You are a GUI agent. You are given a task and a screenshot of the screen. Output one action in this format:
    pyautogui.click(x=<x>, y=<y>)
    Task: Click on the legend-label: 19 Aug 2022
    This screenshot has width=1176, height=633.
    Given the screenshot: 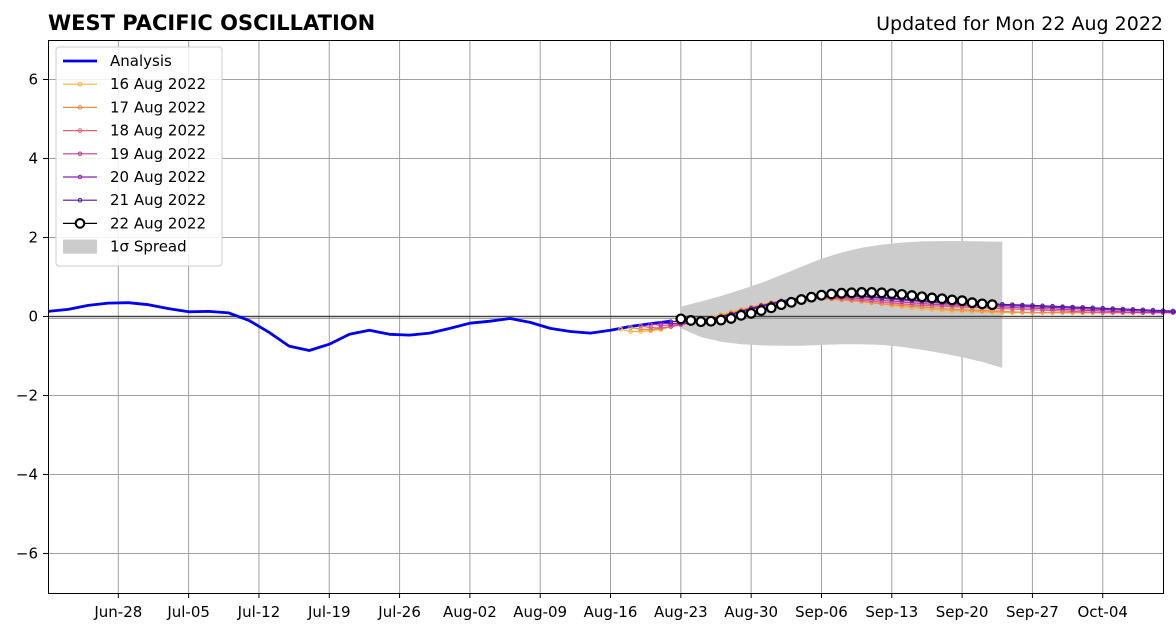 What is the action you would take?
    pyautogui.click(x=158, y=154)
    